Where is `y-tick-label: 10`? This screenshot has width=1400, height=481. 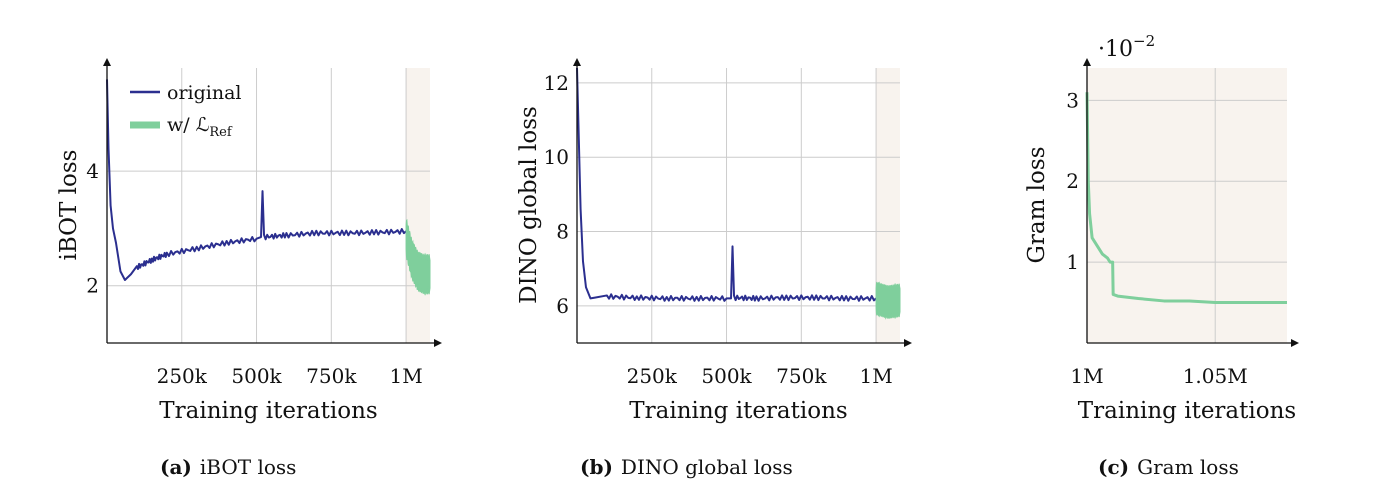
y-tick-label: 10 is located at coordinates (556, 157).